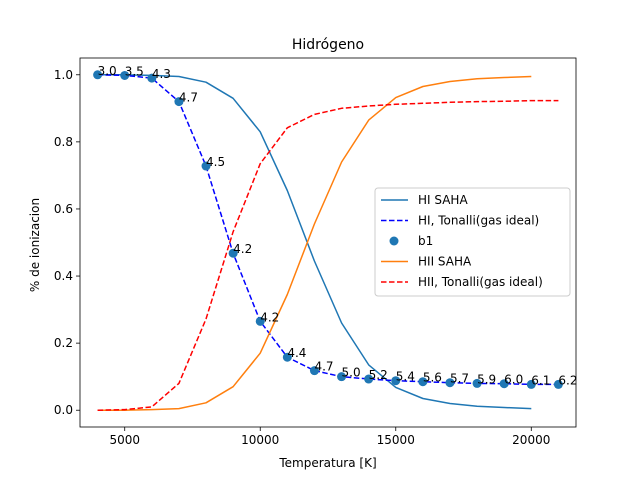  Describe the element at coordinates (425, 241) in the screenshot. I see `legend-label: b1` at that location.